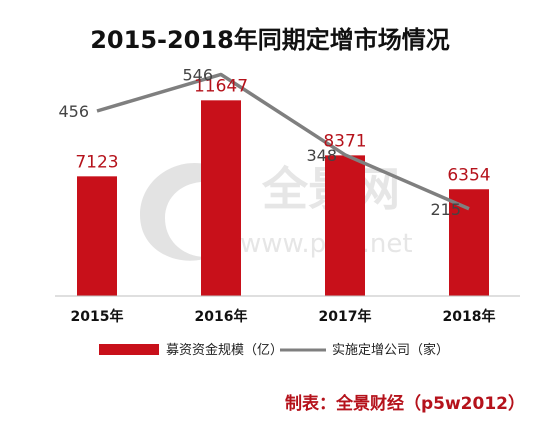  What do you see at coordinates (345, 316) in the screenshot?
I see `x-tick-3: 2017年` at bounding box center [345, 316].